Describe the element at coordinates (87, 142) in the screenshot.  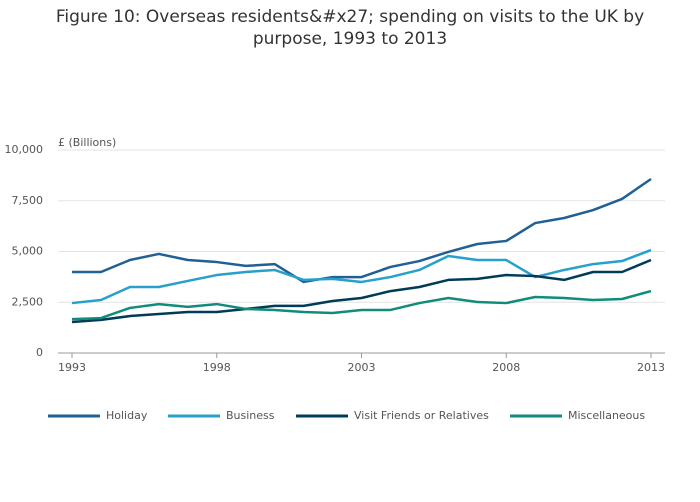
I see `y-axis-label: £ (Billions)` at that location.